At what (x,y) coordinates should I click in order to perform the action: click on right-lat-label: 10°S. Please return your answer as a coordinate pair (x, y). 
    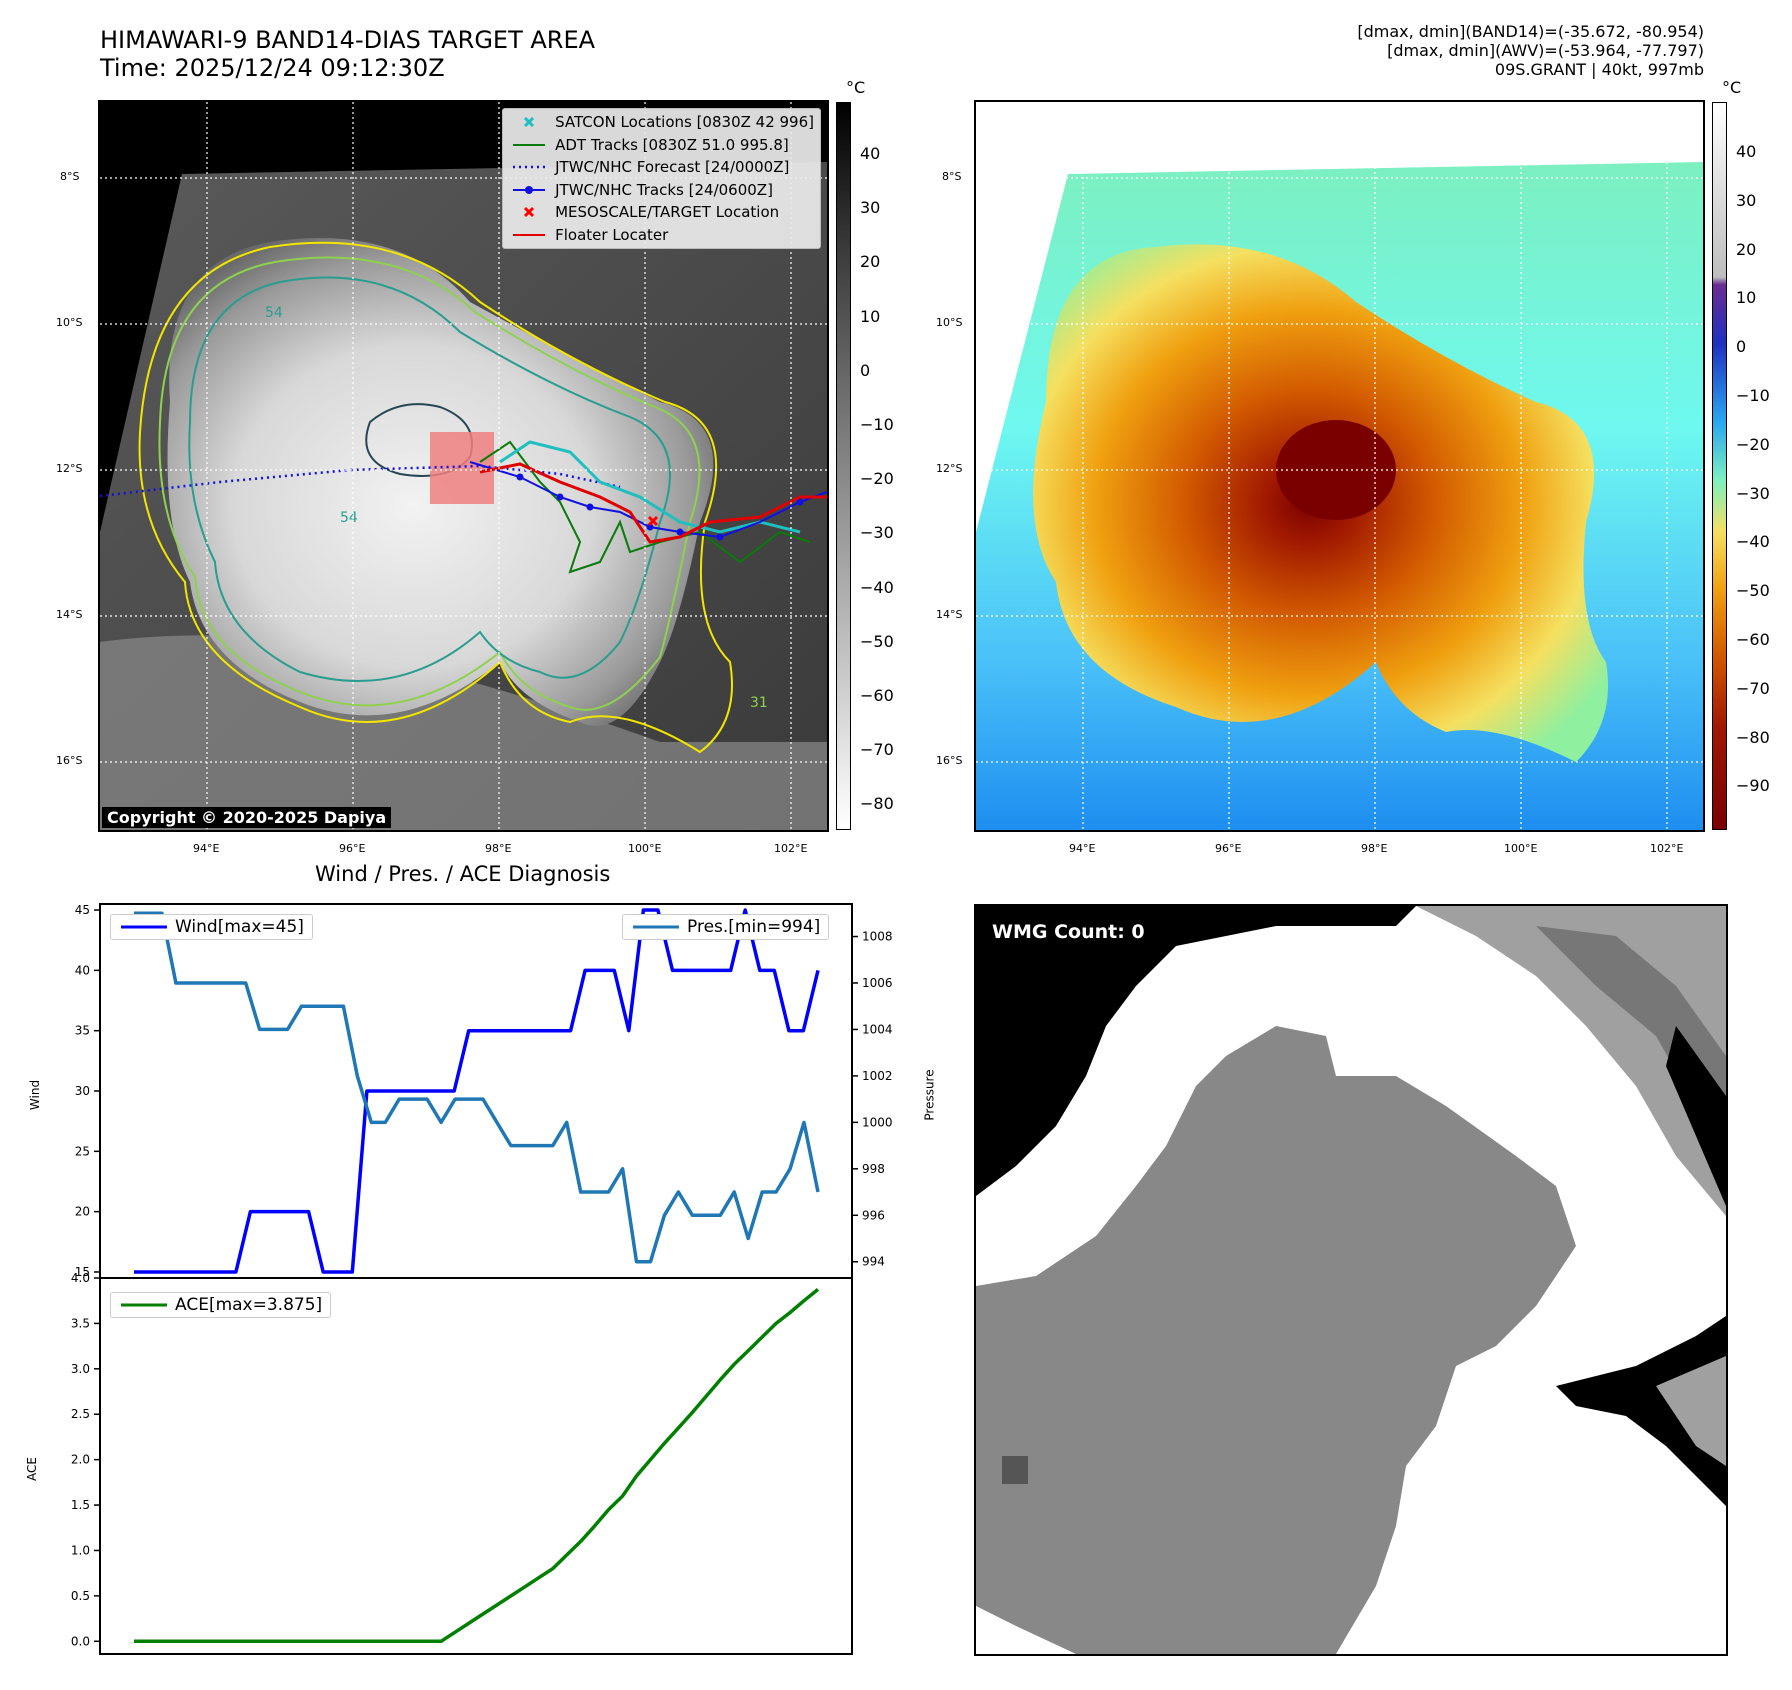
    Looking at the image, I should click on (949, 322).